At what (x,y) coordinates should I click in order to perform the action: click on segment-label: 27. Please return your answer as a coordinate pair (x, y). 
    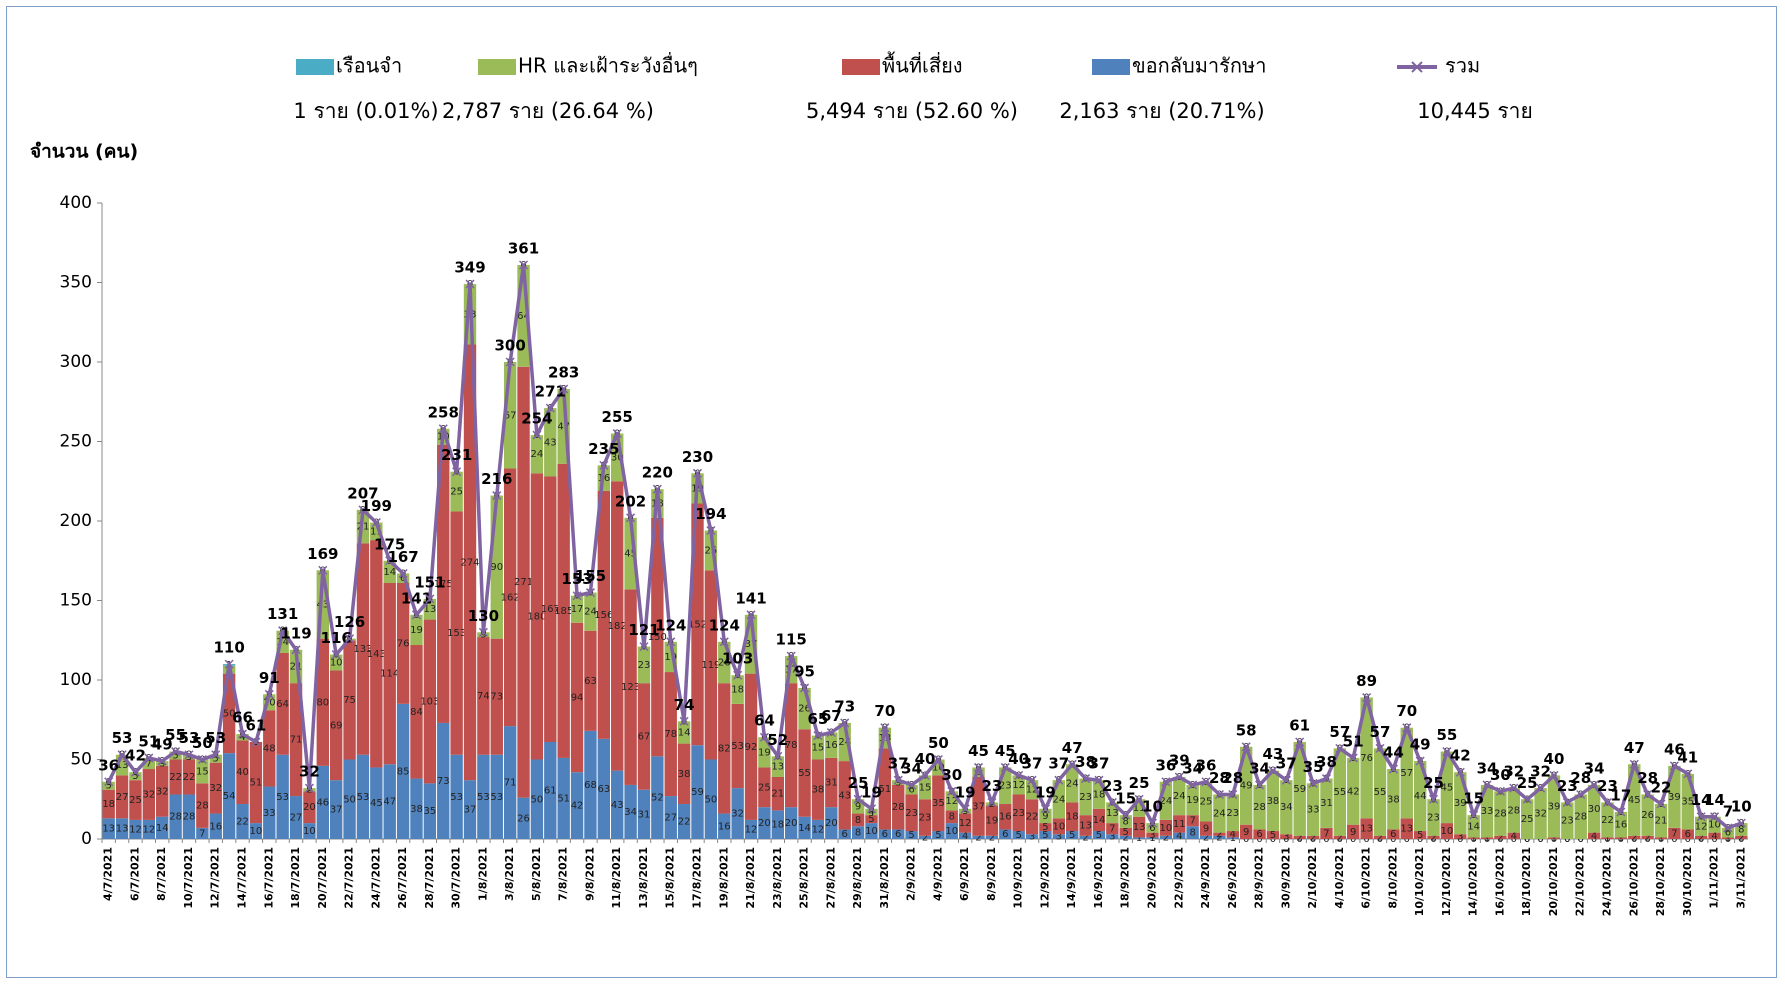
    Looking at the image, I should click on (296, 818).